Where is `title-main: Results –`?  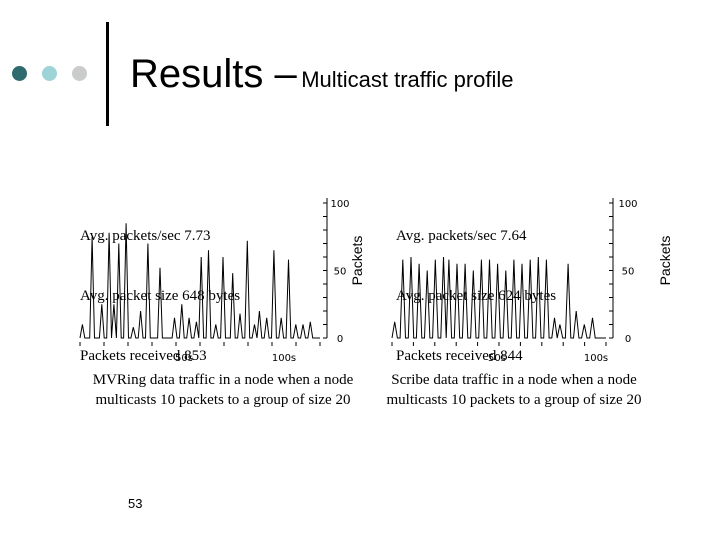 title-main: Results – is located at coordinates (213, 74).